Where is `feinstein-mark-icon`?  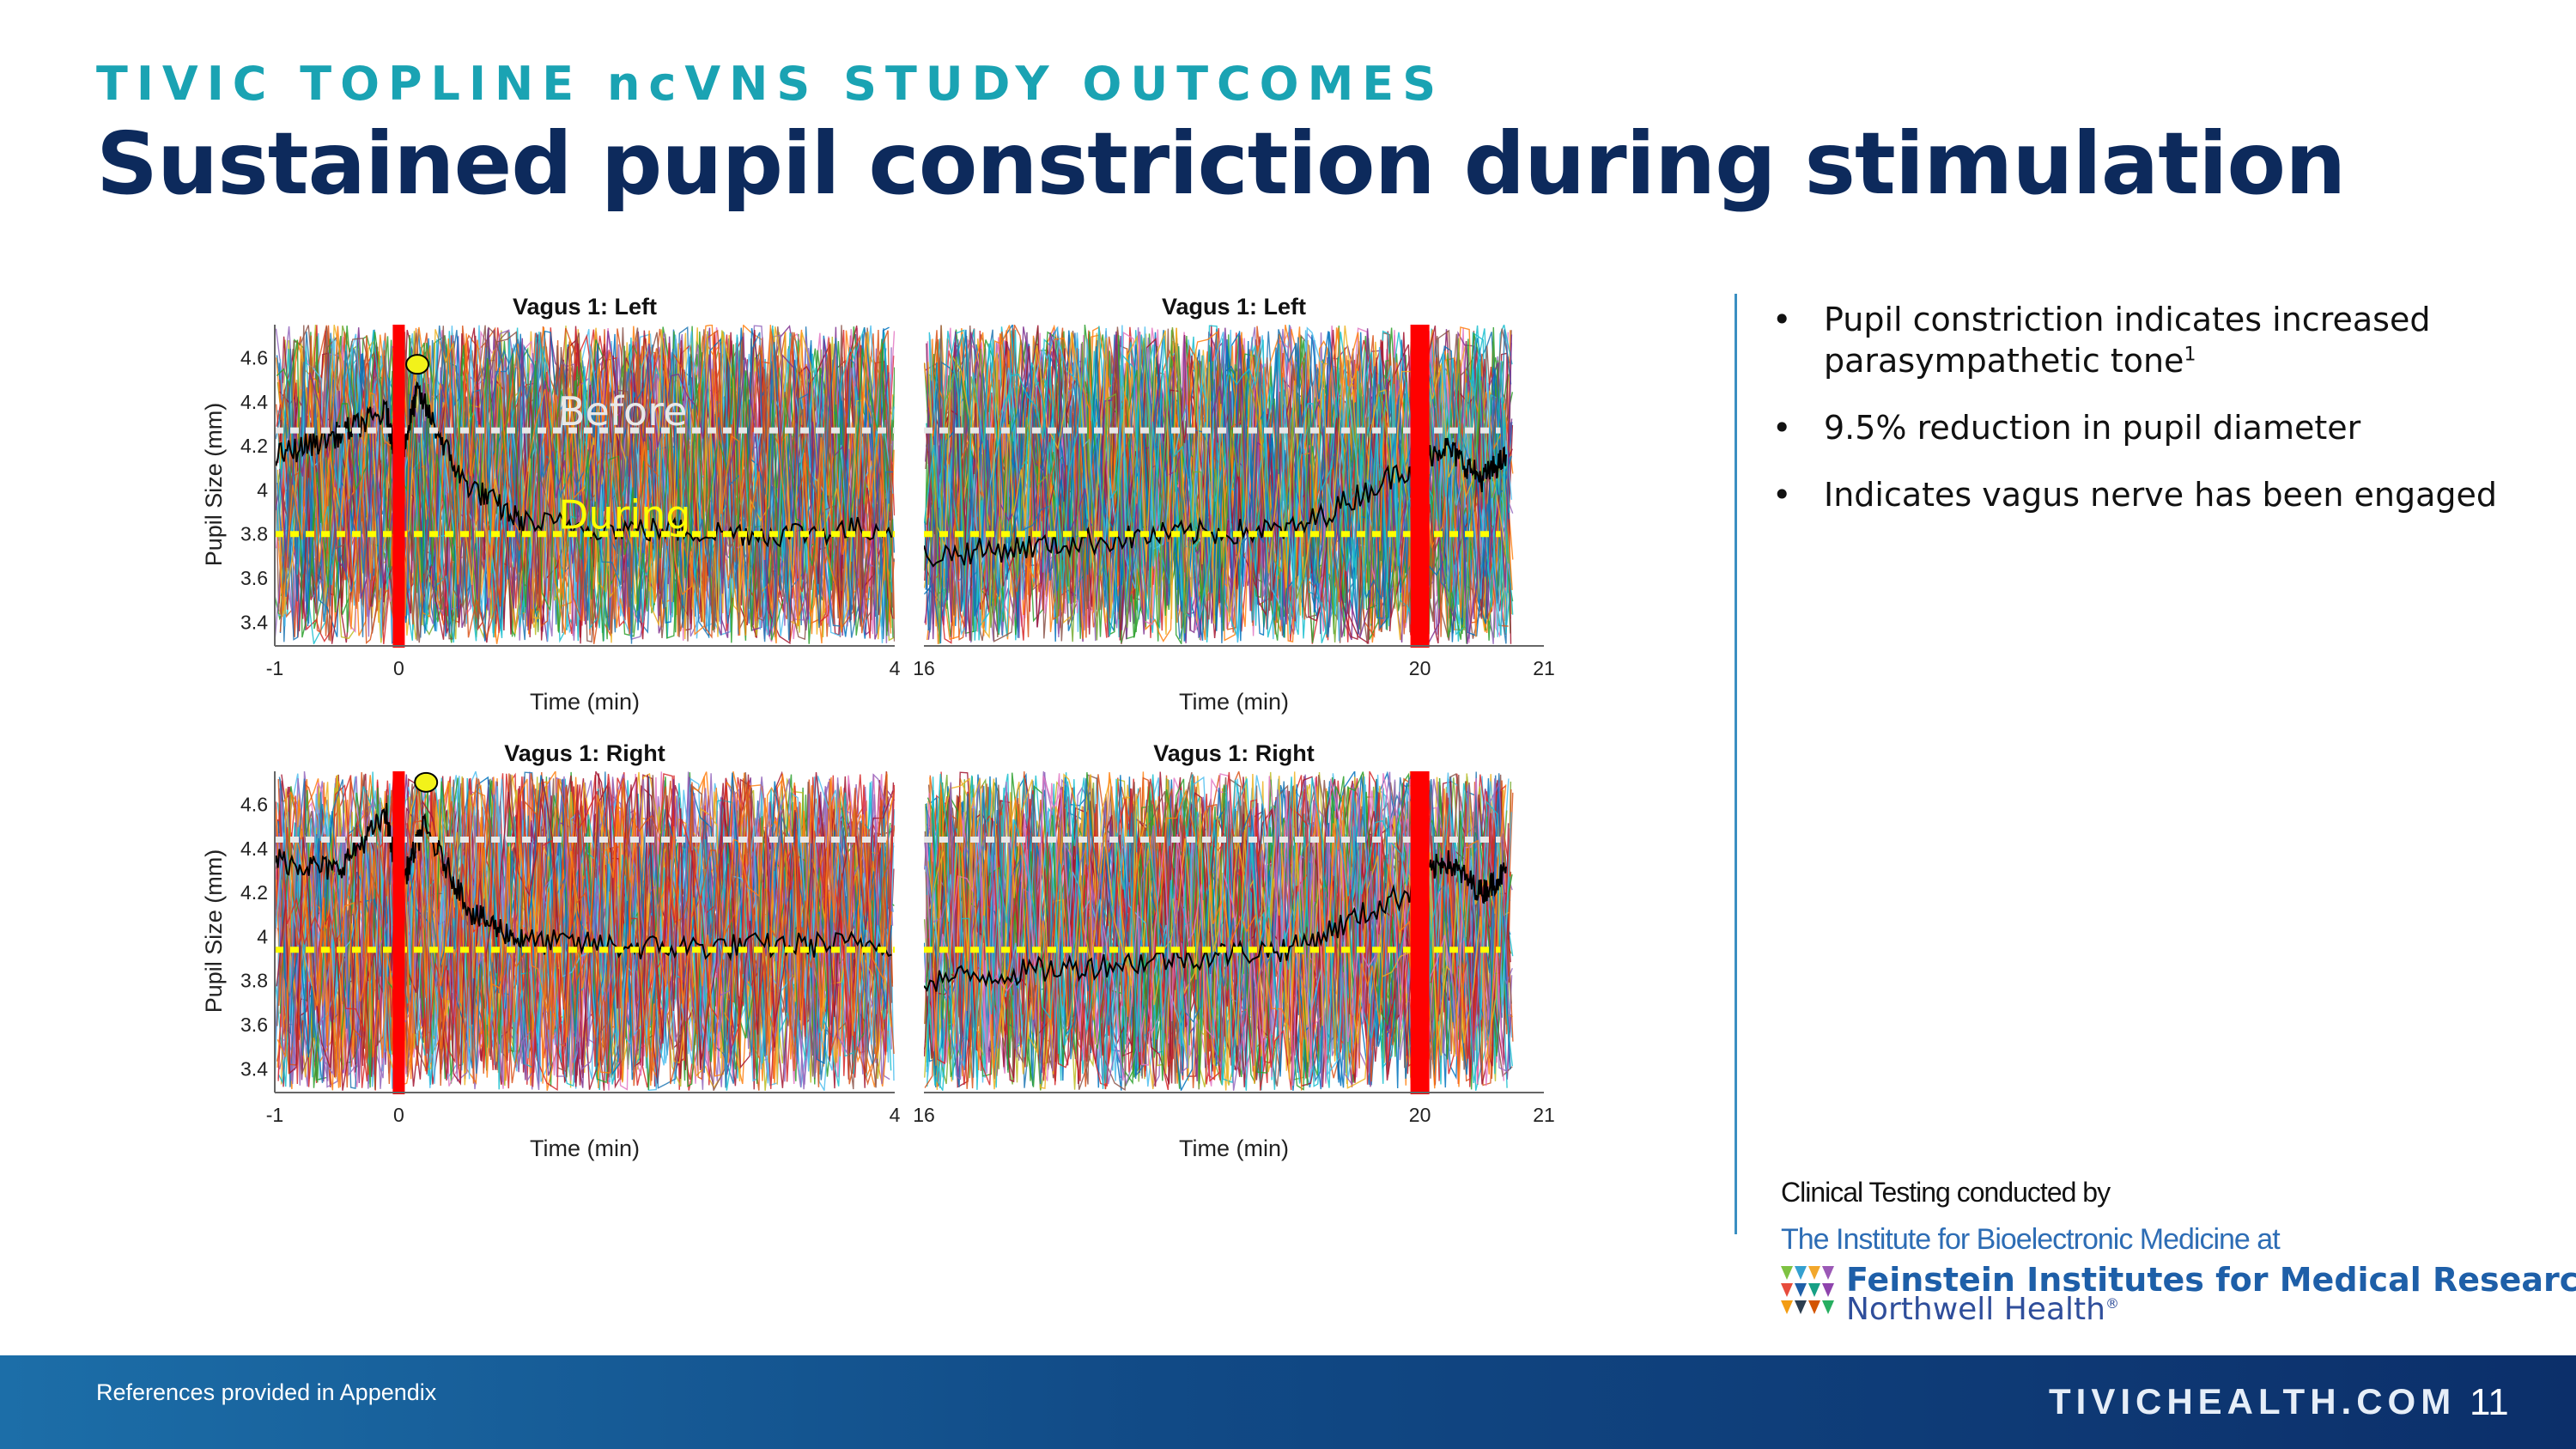 feinstein-mark-icon is located at coordinates (1807, 1290).